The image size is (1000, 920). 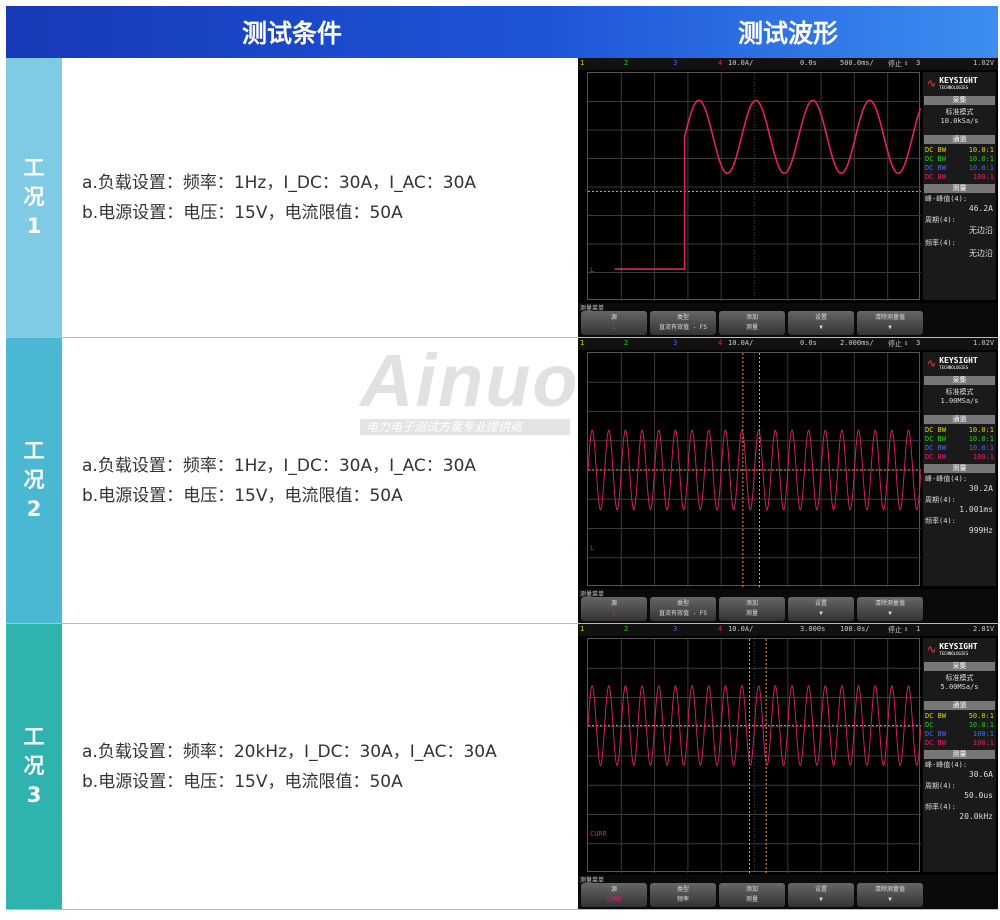 I want to click on softkey-sub: L, so click(x=614, y=613).